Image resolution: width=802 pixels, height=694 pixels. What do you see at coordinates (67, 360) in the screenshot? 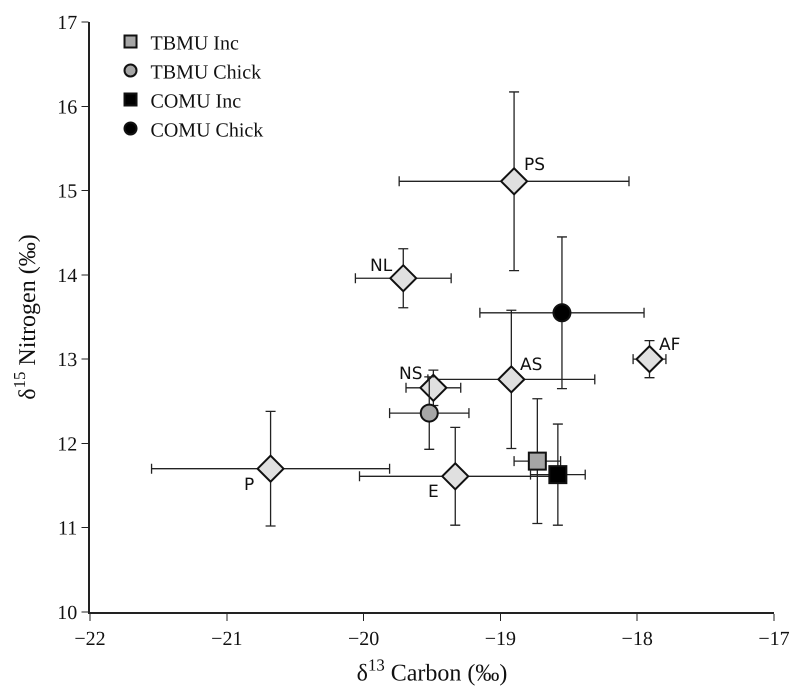
I see `y-tick-label: 13` at bounding box center [67, 360].